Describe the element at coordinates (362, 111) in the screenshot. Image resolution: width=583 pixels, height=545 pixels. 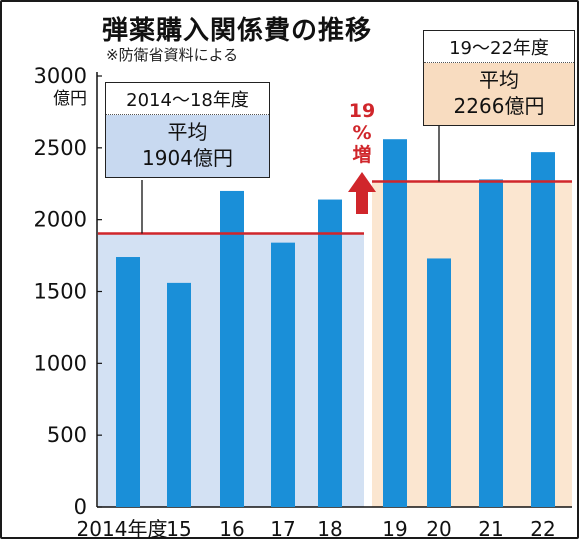
I see `increase-number: 19` at that location.